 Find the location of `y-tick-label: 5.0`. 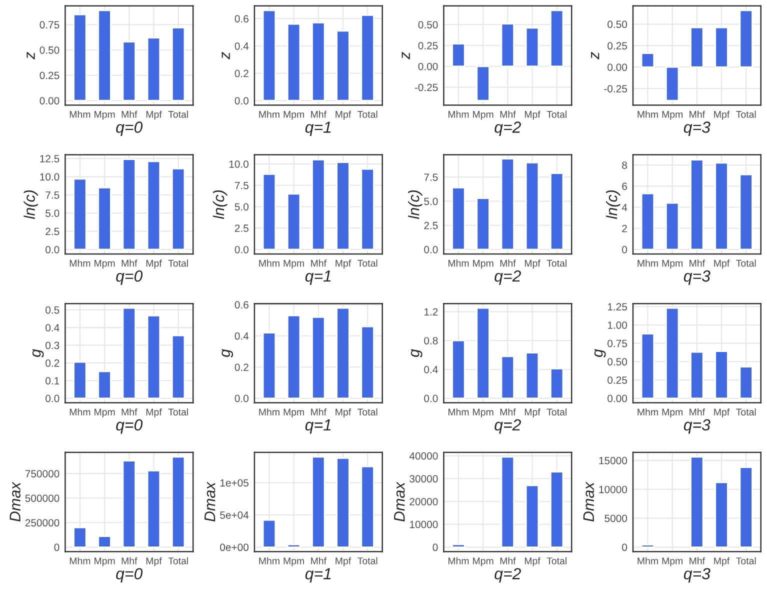

y-tick-label: 5.0 is located at coordinates (53, 213).